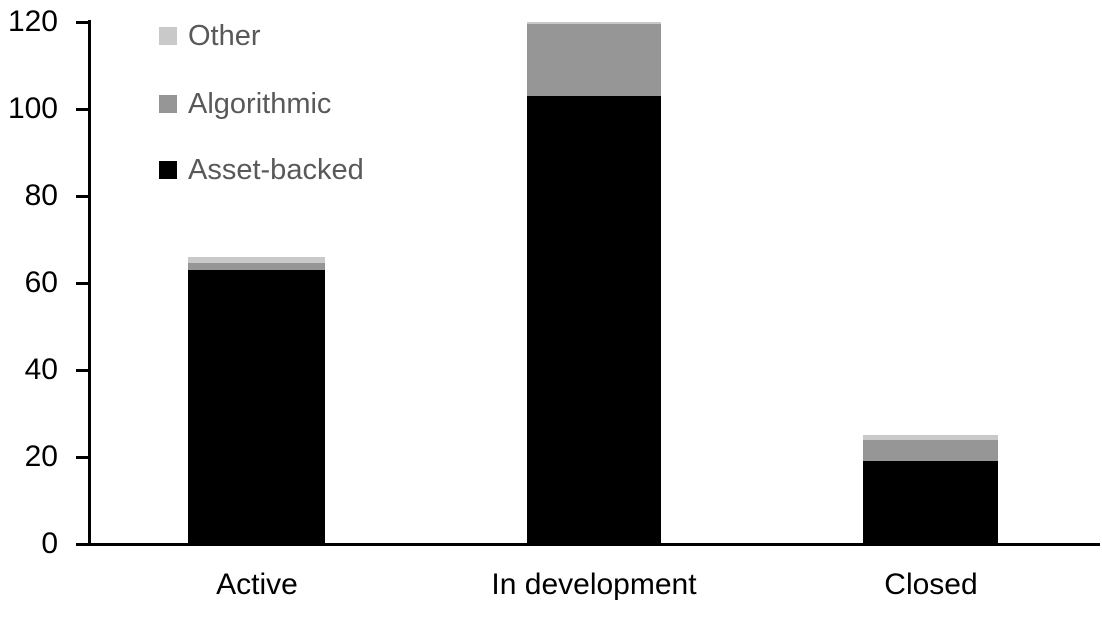 The image size is (1102, 618). Describe the element at coordinates (89, 283) in the screenshot. I see `y-axis-line` at that location.